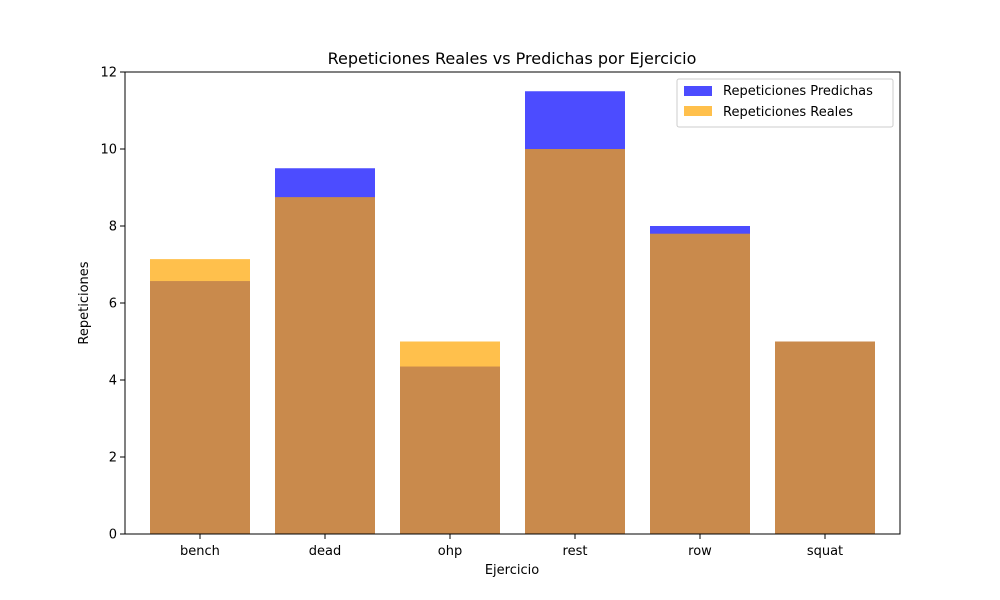  What do you see at coordinates (511, 546) in the screenshot?
I see `x-axis: bench dead ohp rest row squat` at bounding box center [511, 546].